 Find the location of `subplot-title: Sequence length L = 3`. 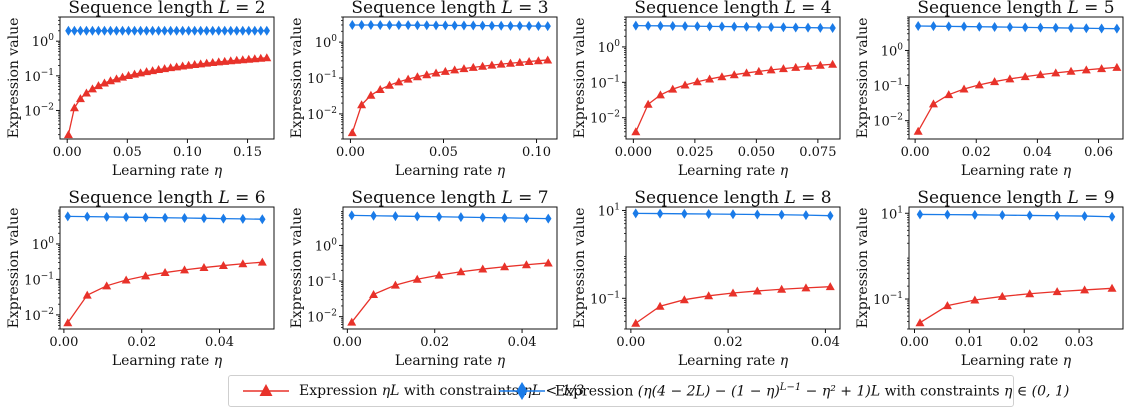

subplot-title: Sequence length L = 3 is located at coordinates (449, 9).